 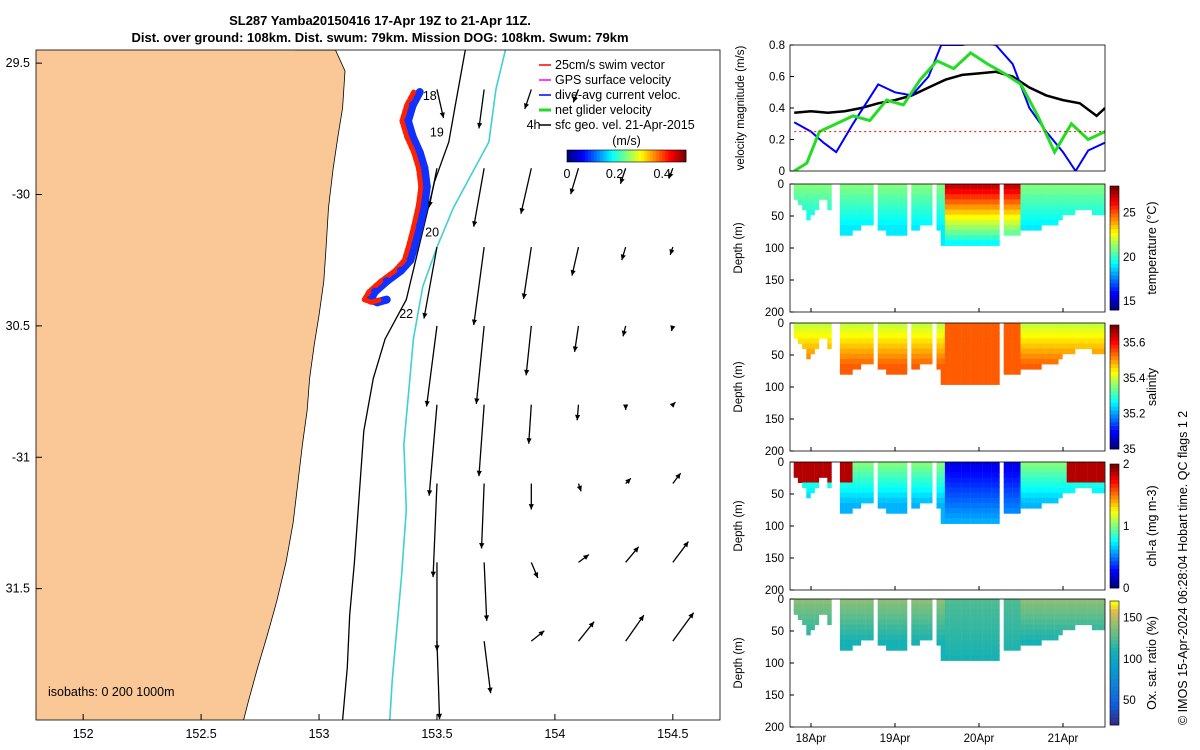 What do you see at coordinates (949, 110) in the screenshot?
I see `velocity-series-net` at bounding box center [949, 110].